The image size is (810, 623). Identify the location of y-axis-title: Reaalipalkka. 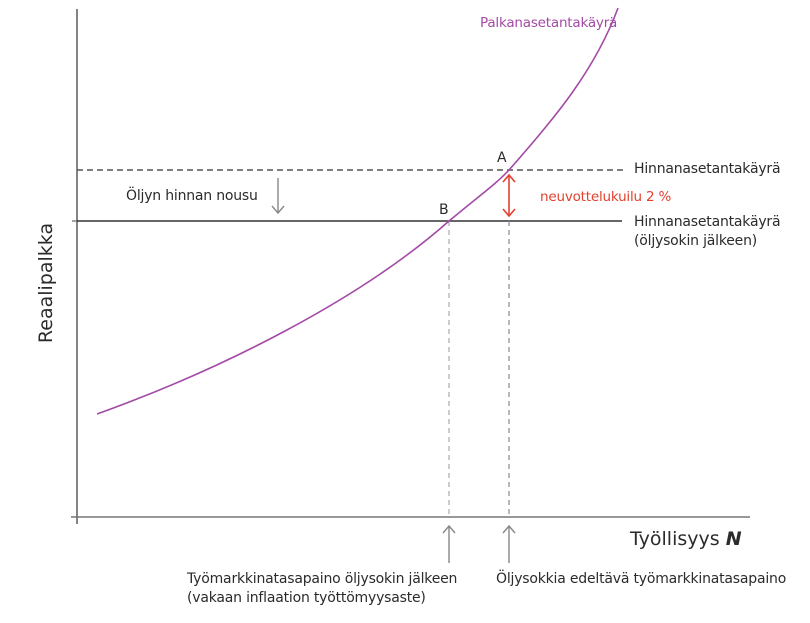
(46, 283).